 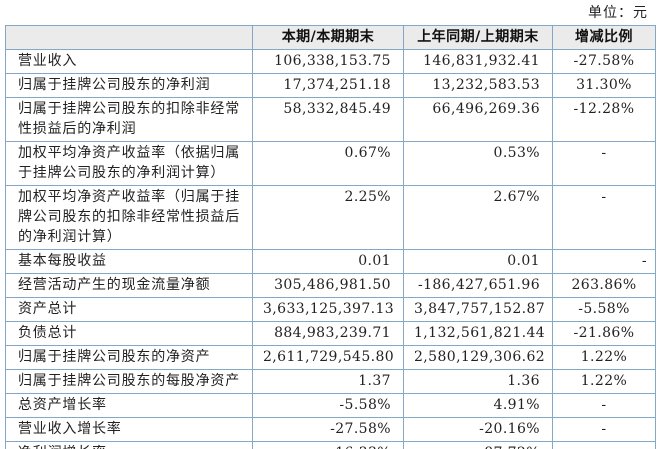 I want to click on row-current-value: -5.58%, so click(x=328, y=405).